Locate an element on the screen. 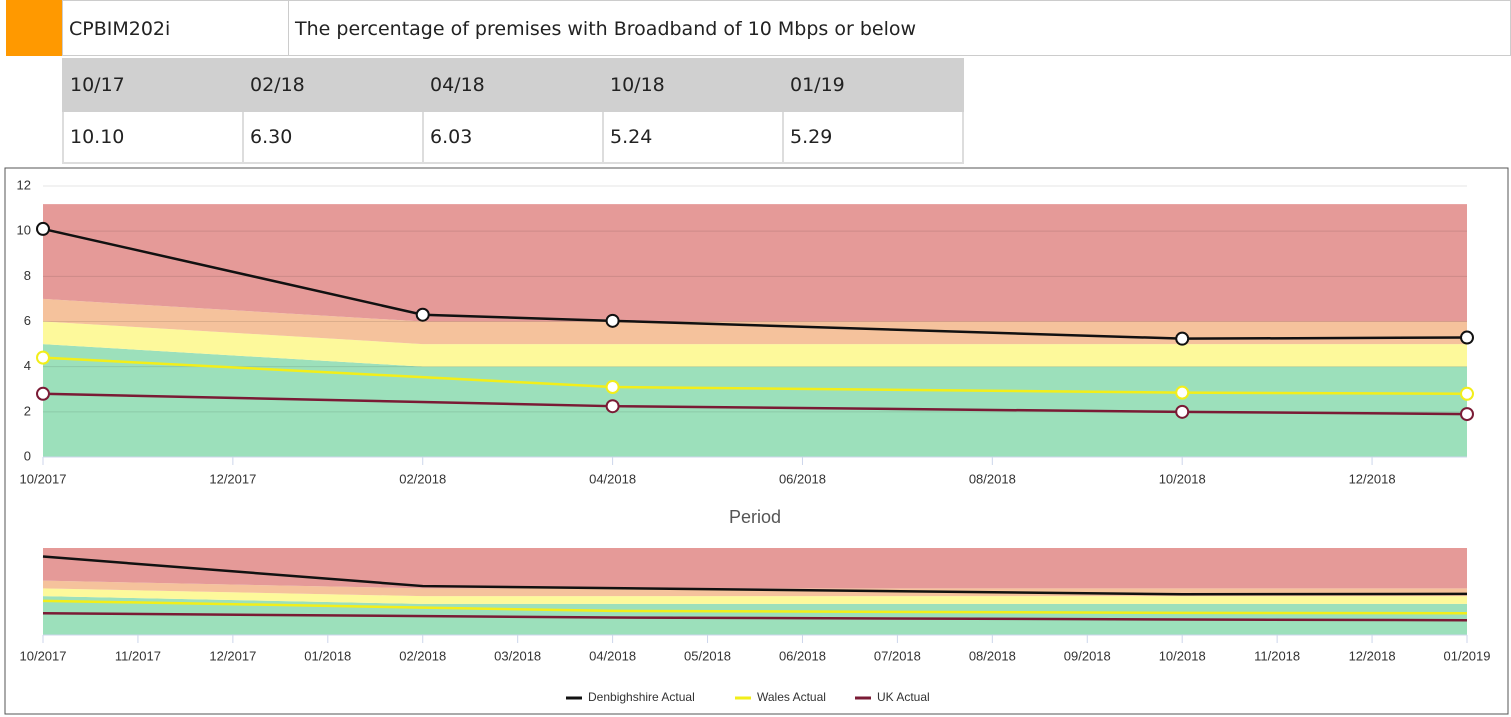 This screenshot has width=1511, height=717. nav-tick-label: 11/2018 is located at coordinates (1277, 655).